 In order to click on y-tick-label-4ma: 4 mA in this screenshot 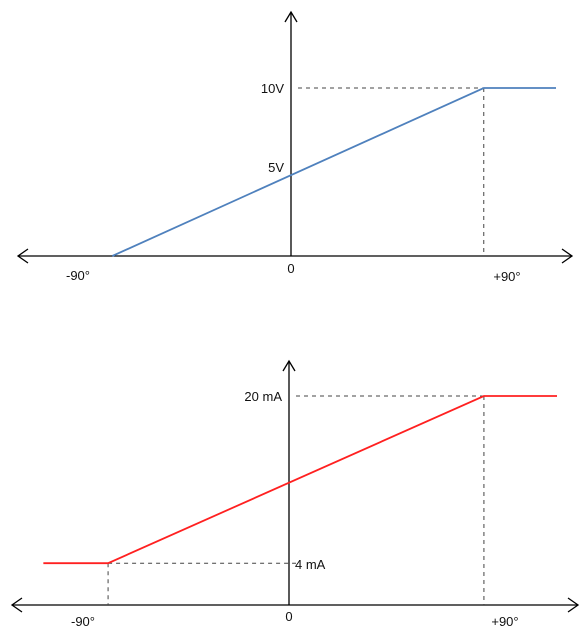, I will do `click(310, 564)`.